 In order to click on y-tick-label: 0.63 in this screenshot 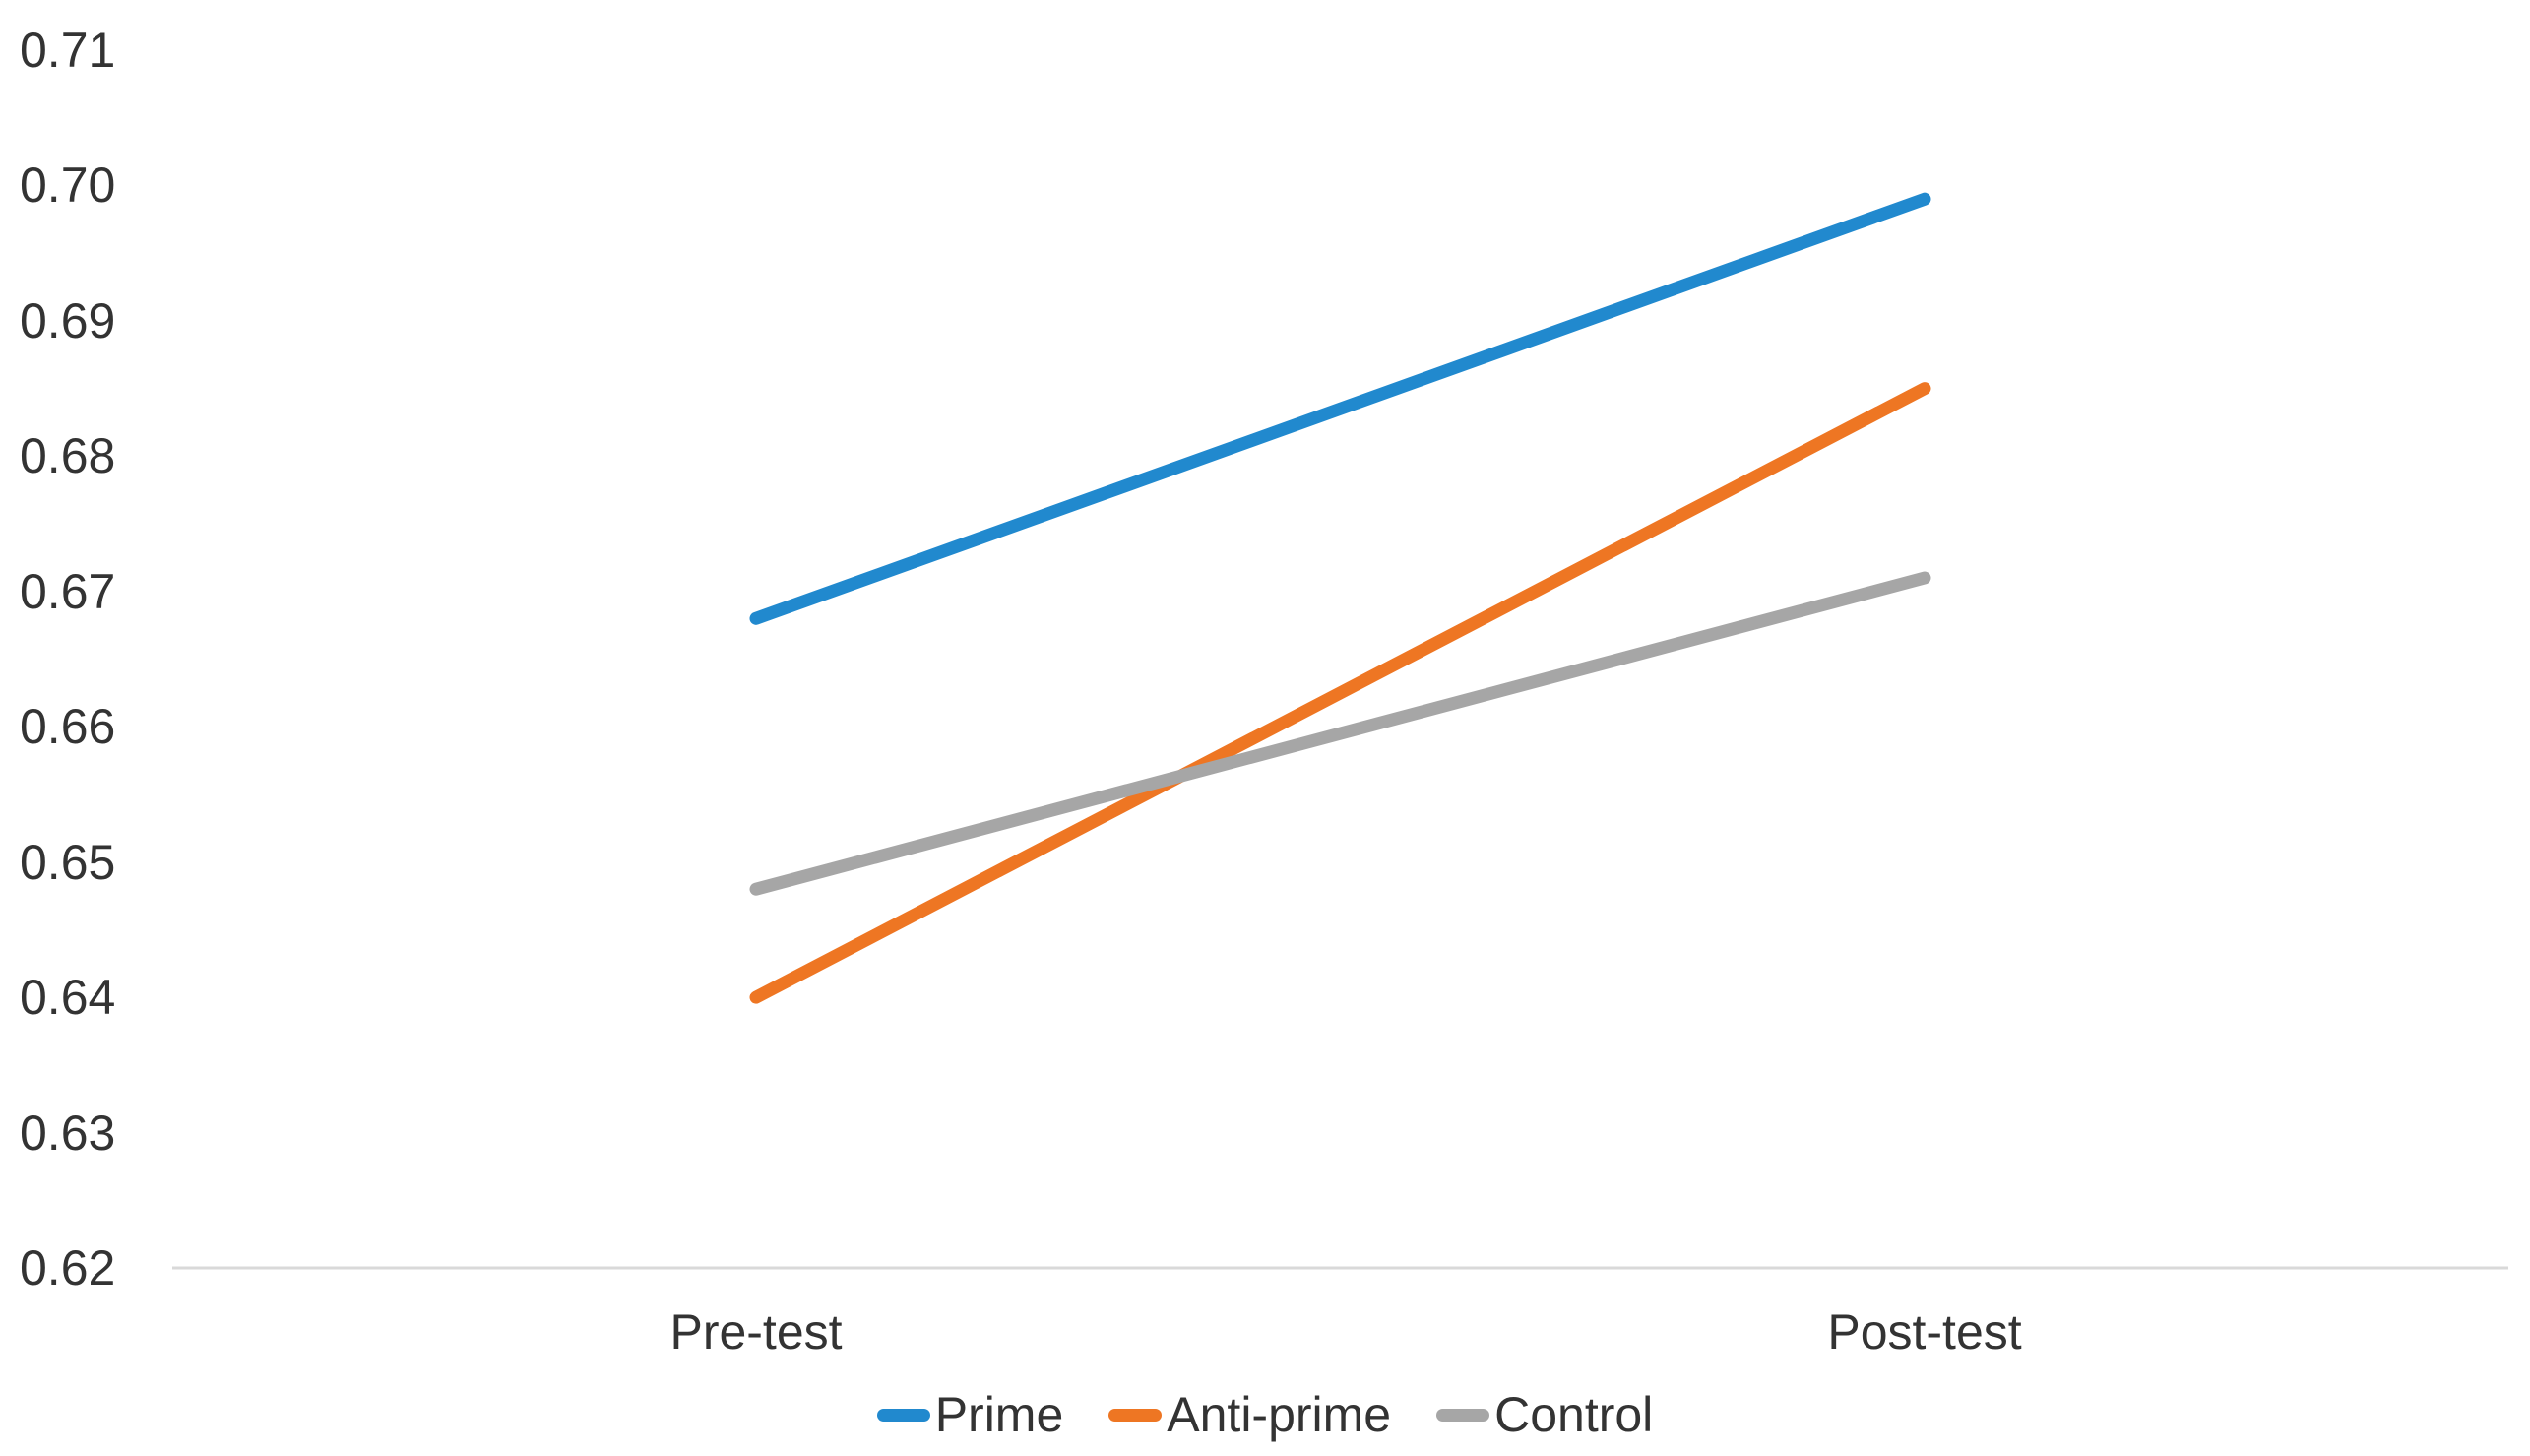, I will do `click(68, 1133)`.